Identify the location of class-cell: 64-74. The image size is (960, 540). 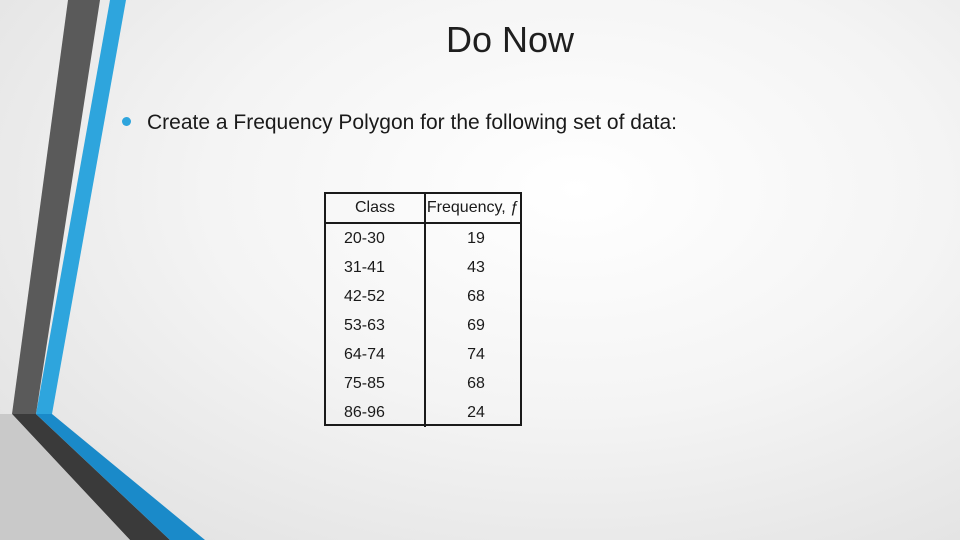
(376, 354).